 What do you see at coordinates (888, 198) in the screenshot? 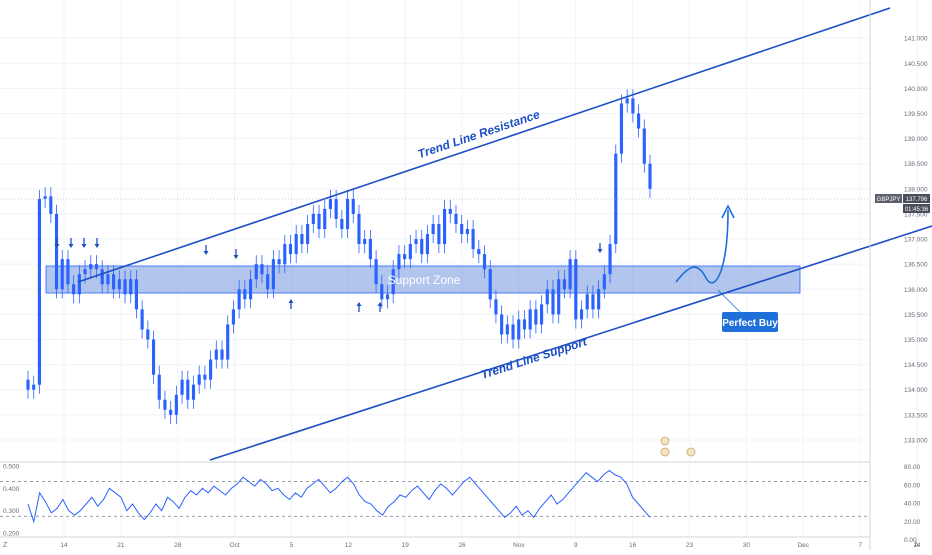
I see `symbol-tag` at bounding box center [888, 198].